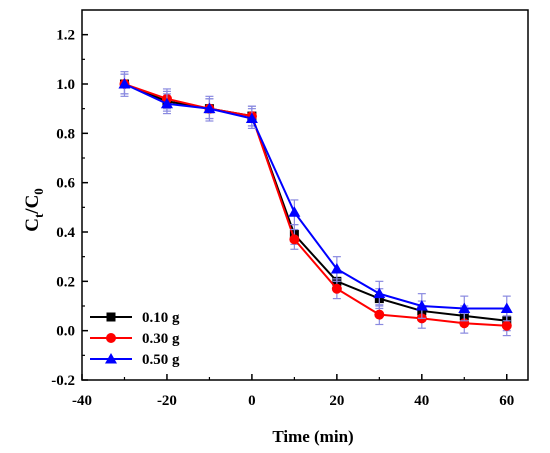 The height and width of the screenshot is (453, 550). I want to click on y-tick-label: 1.2, so click(65, 36).